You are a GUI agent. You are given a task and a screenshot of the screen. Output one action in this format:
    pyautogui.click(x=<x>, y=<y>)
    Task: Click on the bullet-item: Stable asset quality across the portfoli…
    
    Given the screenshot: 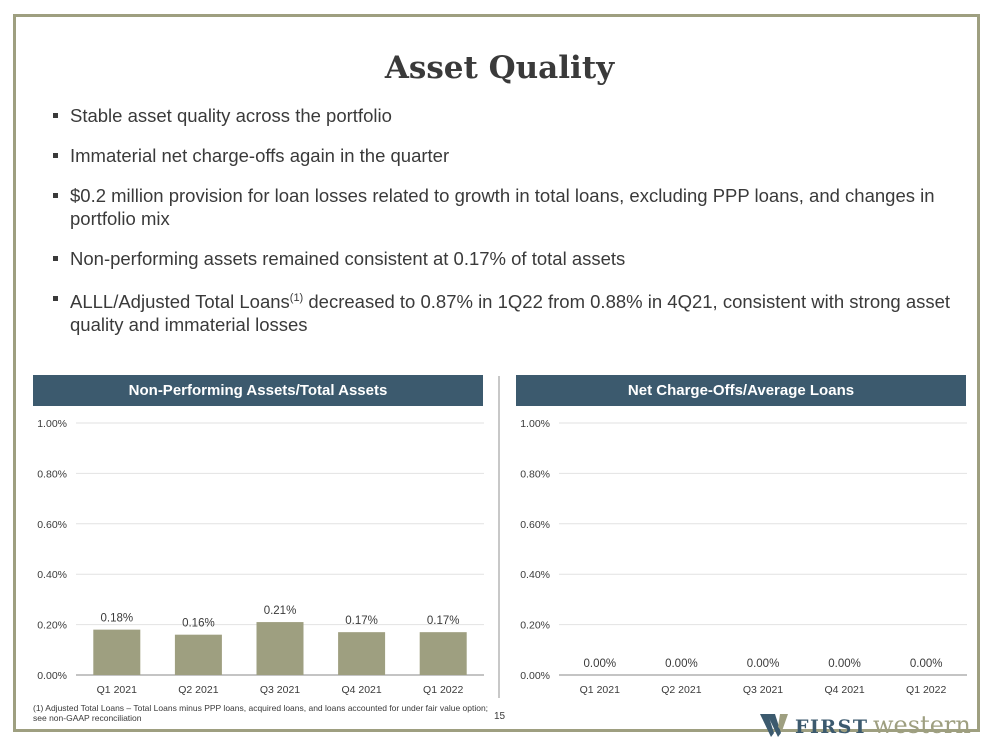 What is the action you would take?
    pyautogui.click(x=503, y=115)
    